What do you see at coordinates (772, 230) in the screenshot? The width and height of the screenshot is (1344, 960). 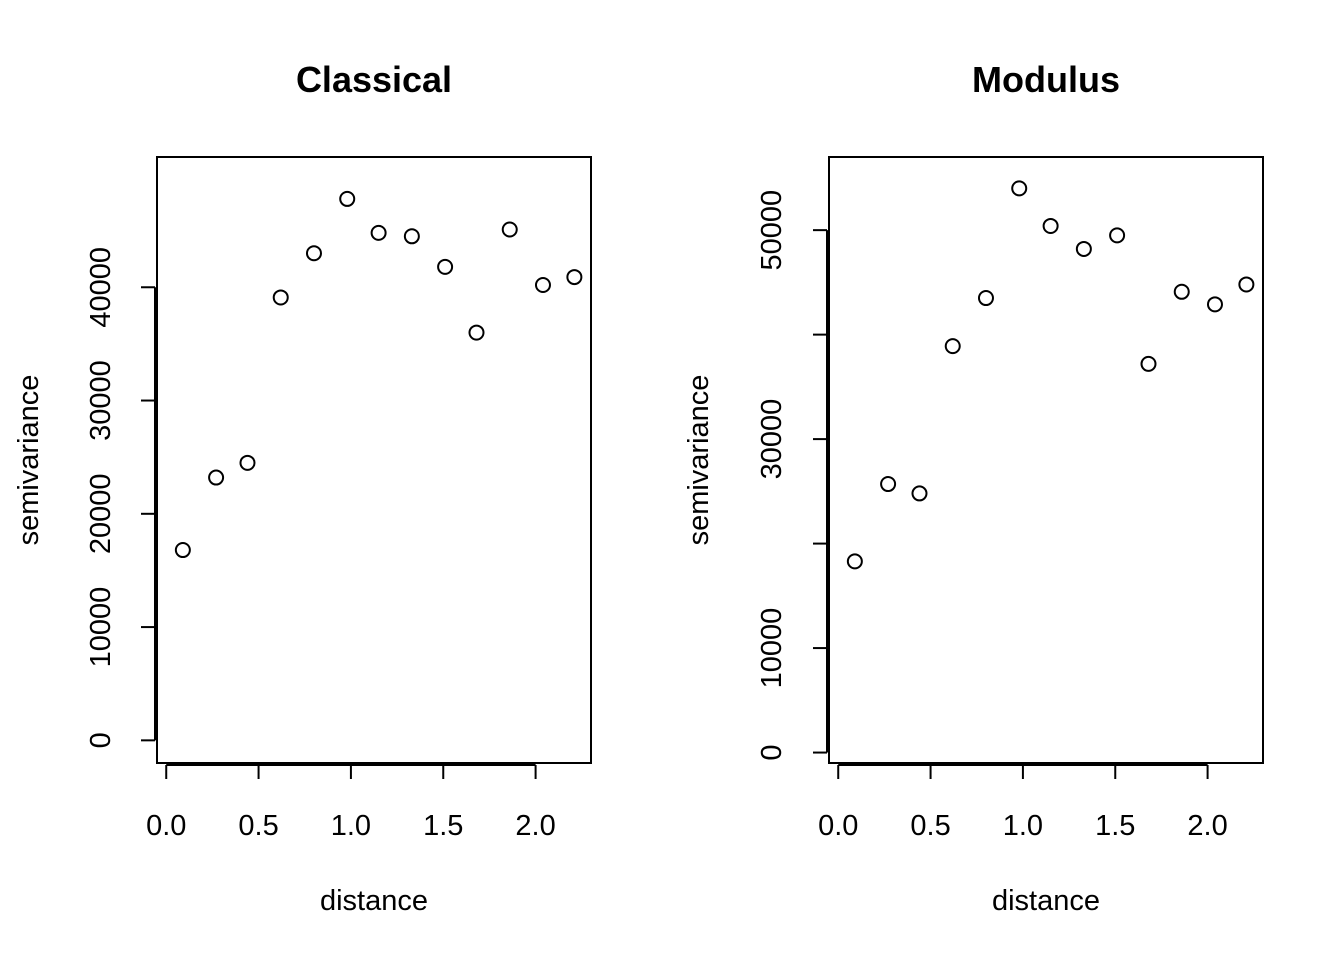 I see `y-tick-label: 50000` at bounding box center [772, 230].